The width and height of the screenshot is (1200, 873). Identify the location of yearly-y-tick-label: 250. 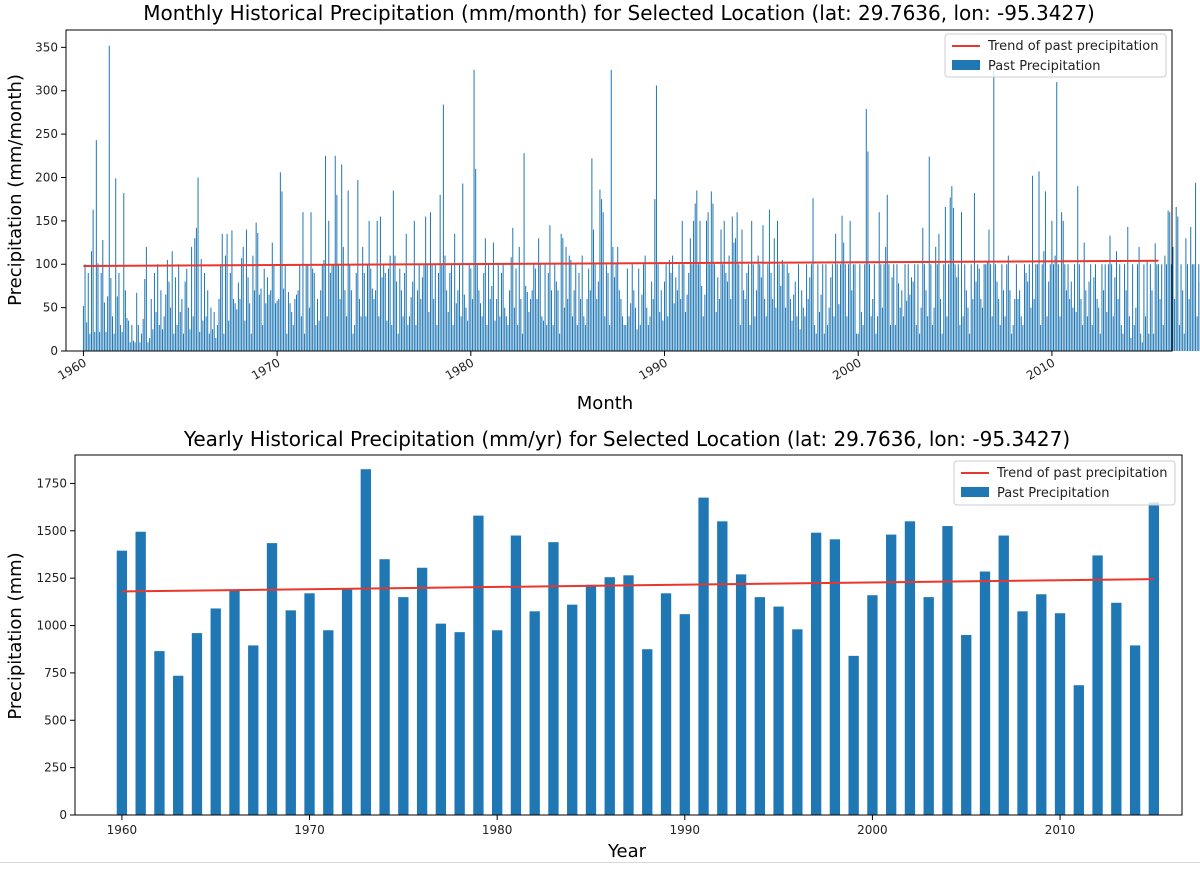
(55, 768).